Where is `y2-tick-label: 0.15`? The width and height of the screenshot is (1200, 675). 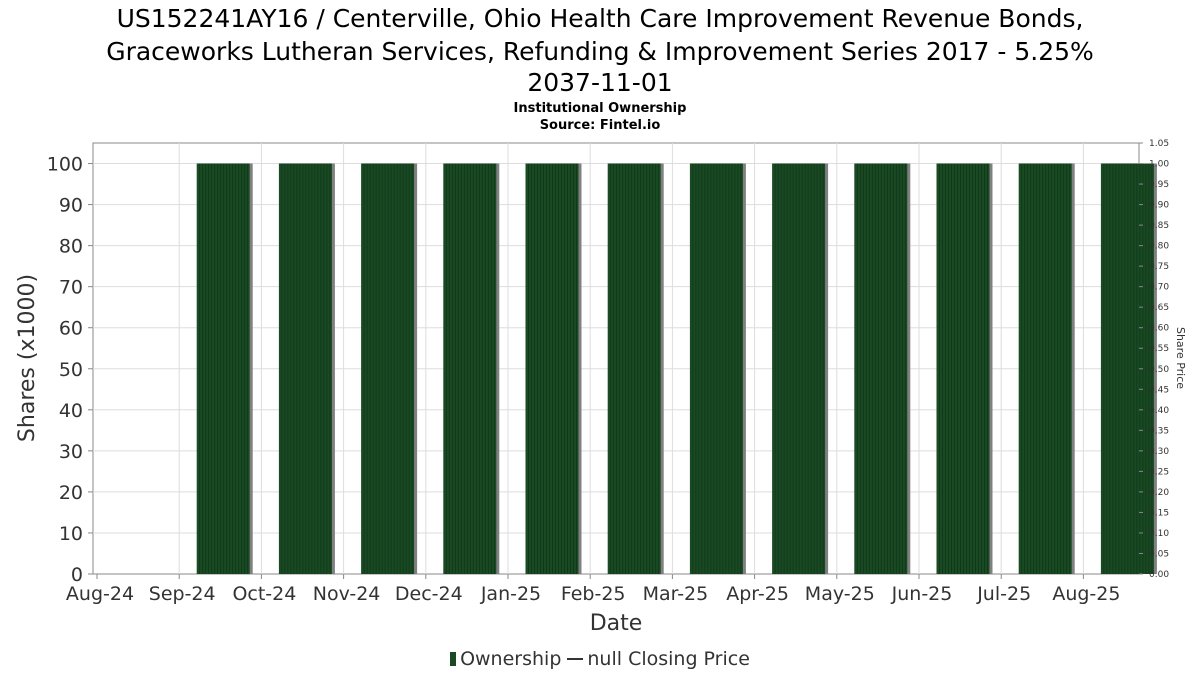
y2-tick-label: 0.15 is located at coordinates (1159, 513).